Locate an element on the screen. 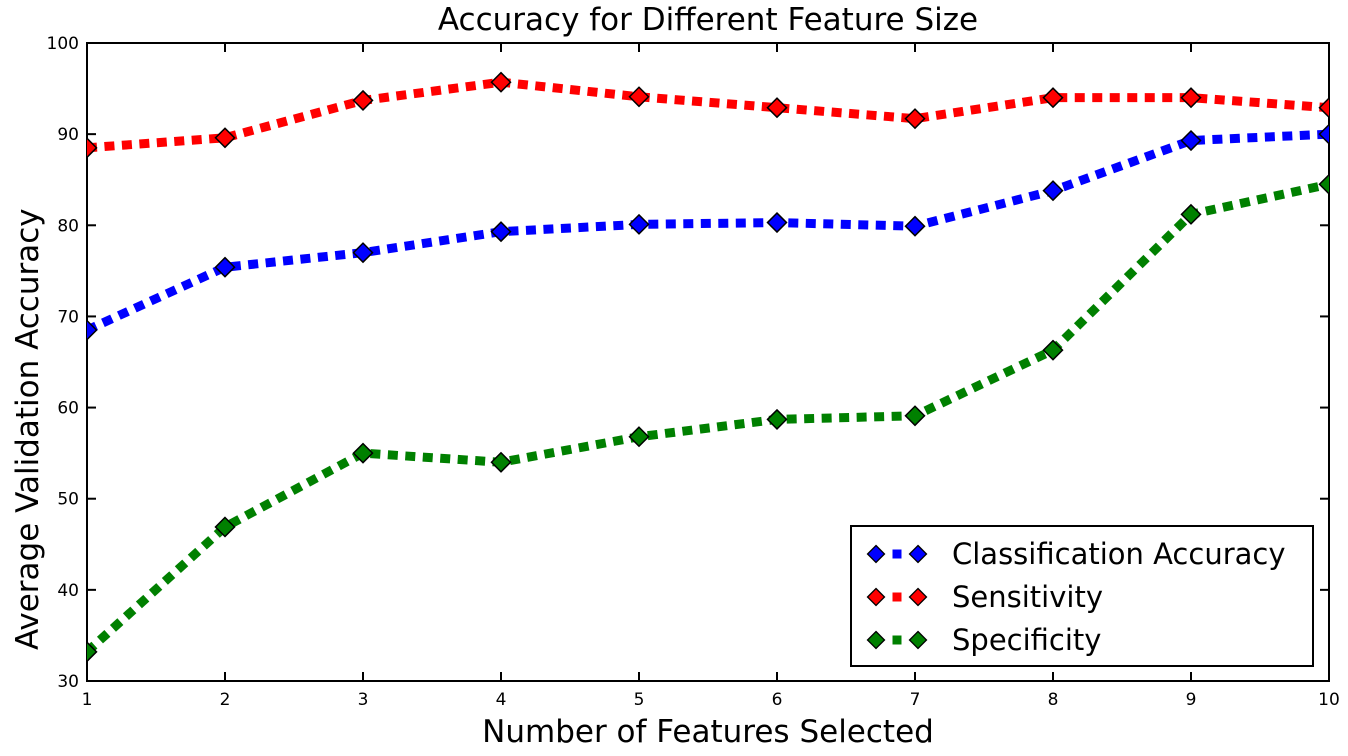 This screenshot has height=756, width=1348. x-tick-label: 4 is located at coordinates (501, 700).